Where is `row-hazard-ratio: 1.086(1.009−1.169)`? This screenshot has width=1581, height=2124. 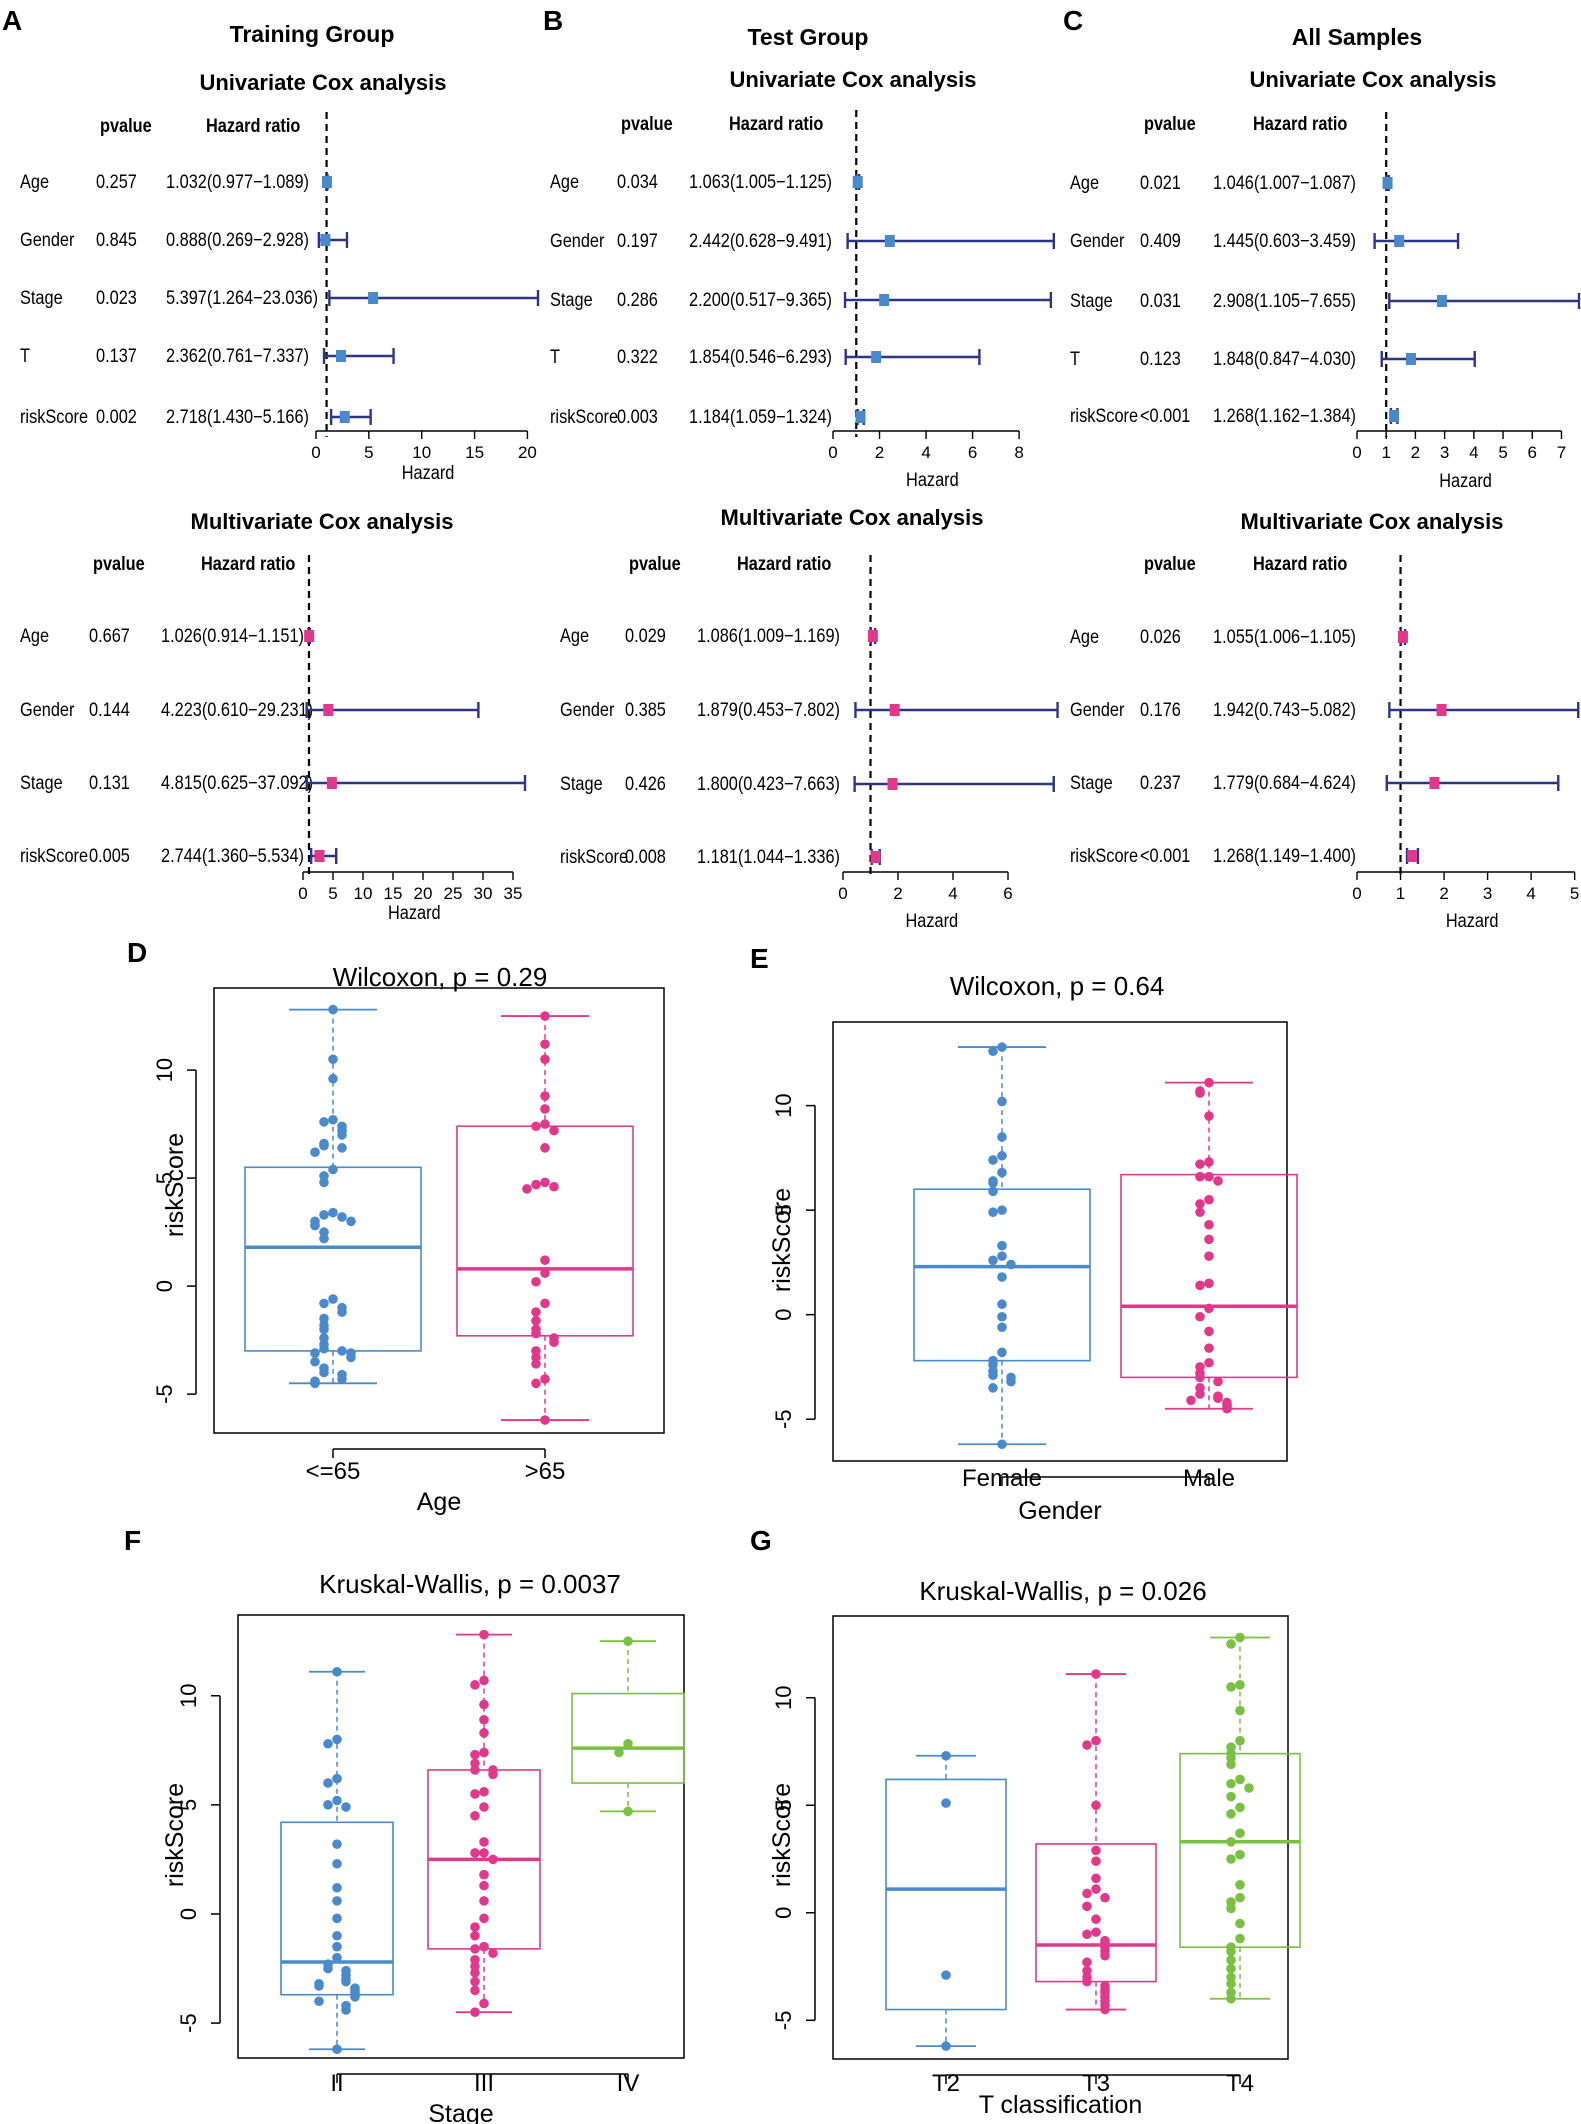 row-hazard-ratio: 1.086(1.009−1.169) is located at coordinates (768, 635).